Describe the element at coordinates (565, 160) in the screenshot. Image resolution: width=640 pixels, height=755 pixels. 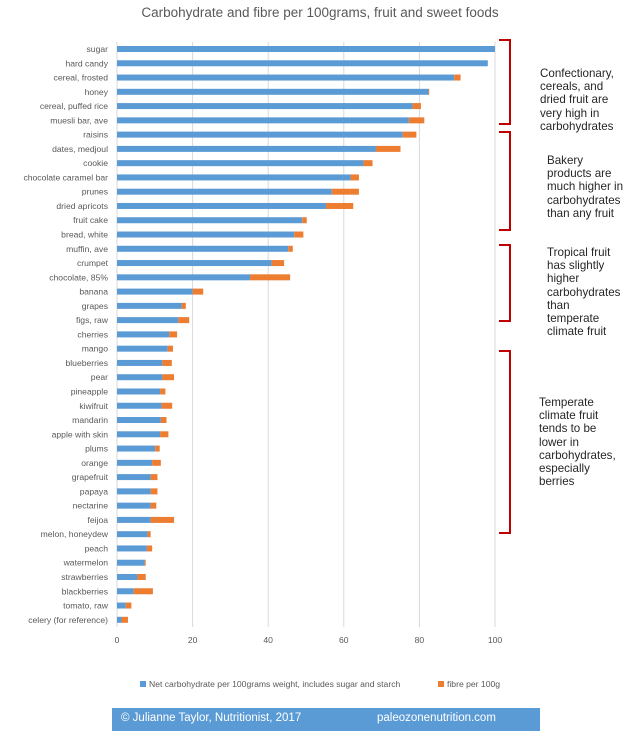
I see `annotation-line: Bakery` at that location.